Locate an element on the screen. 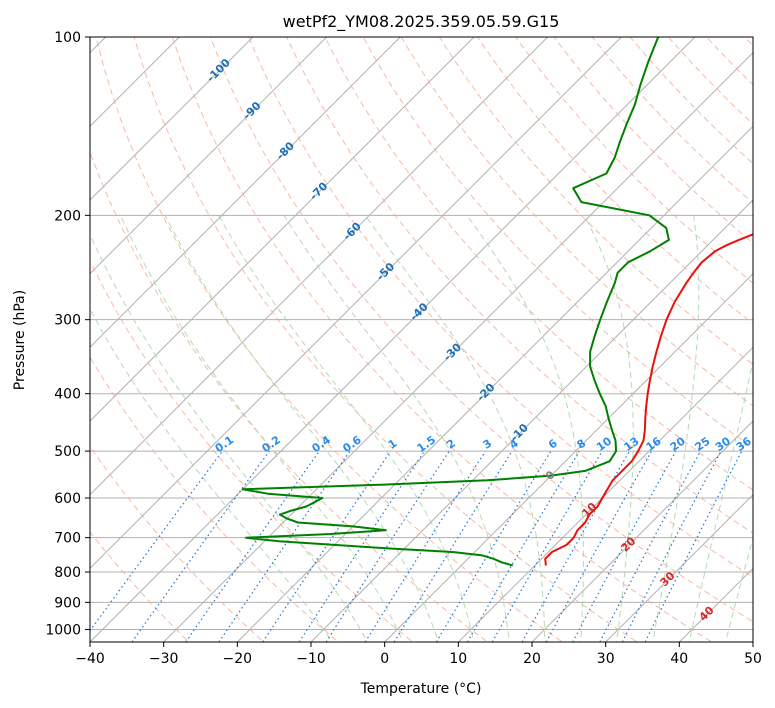  y-tick-label: 900 is located at coordinates (67, 603).